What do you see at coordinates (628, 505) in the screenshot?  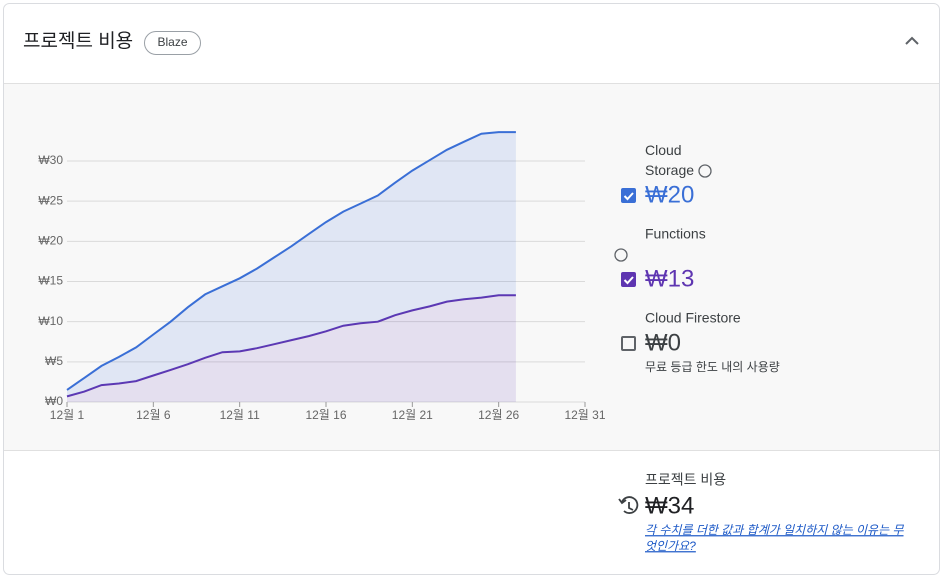 I see `history-icon` at bounding box center [628, 505].